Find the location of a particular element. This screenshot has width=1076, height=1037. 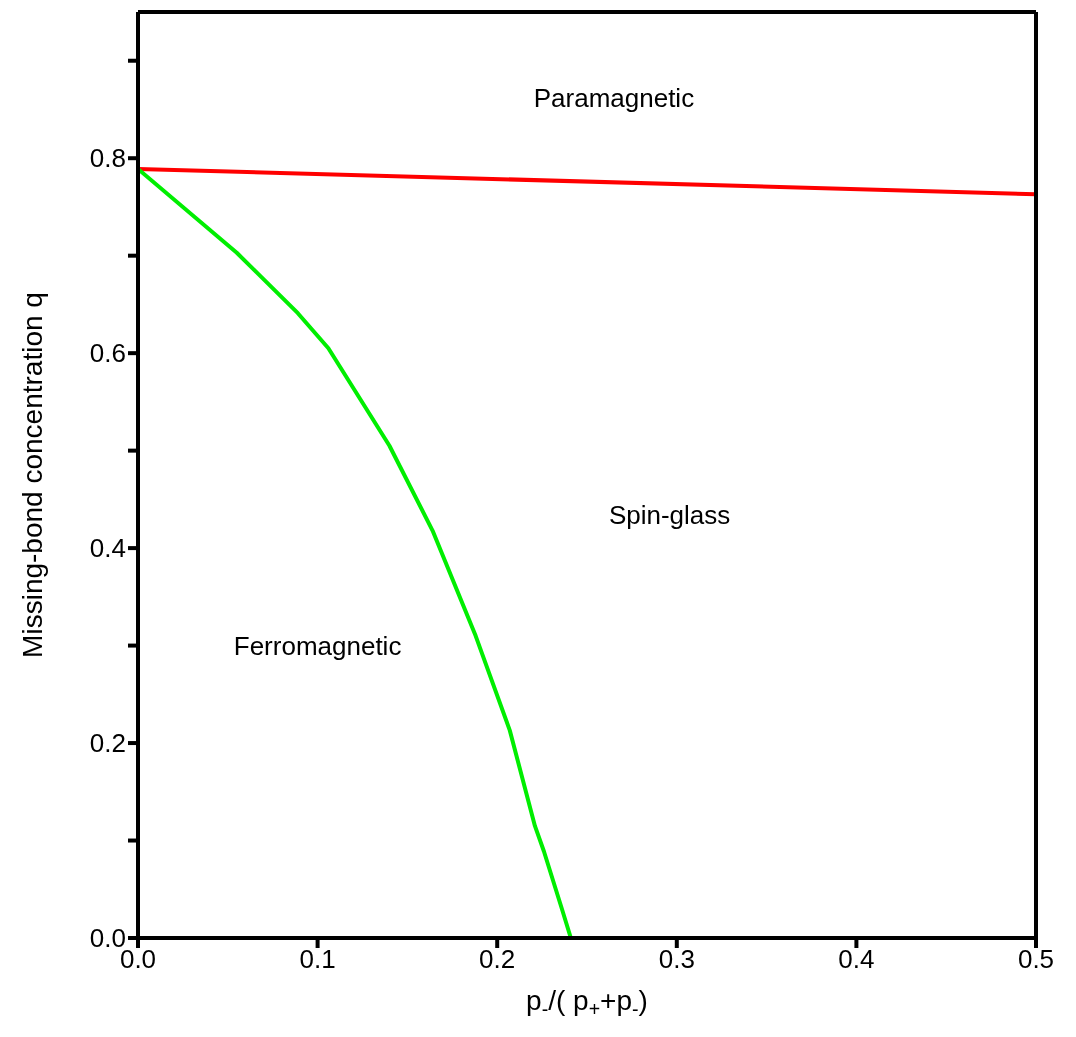

x-tick-label: 0.5 is located at coordinates (1036, 959).